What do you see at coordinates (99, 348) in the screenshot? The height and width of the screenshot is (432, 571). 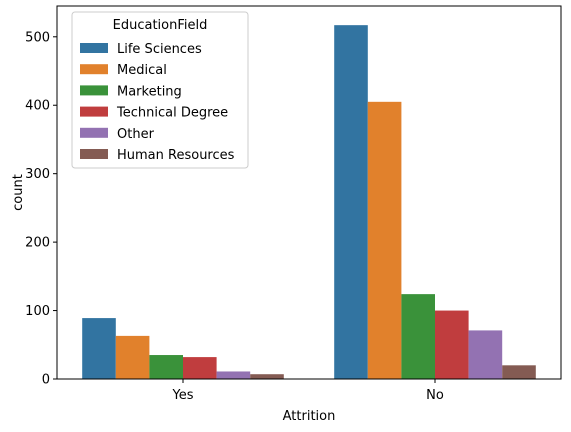 I see `bar-life-sciences-yes` at bounding box center [99, 348].